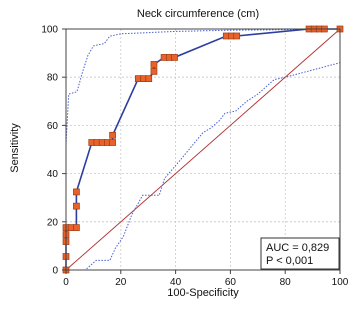  What do you see at coordinates (53, 78) in the screenshot?
I see `y-tick-label-80: 80` at bounding box center [53, 78].